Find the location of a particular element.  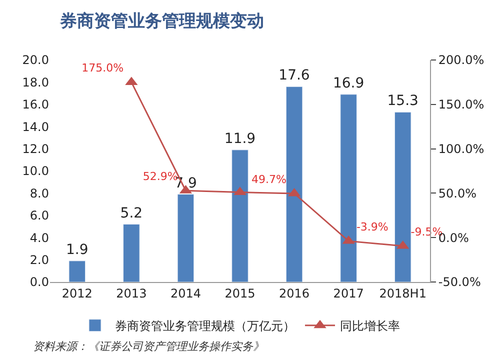

data-label: 5.2 is located at coordinates (131, 213).